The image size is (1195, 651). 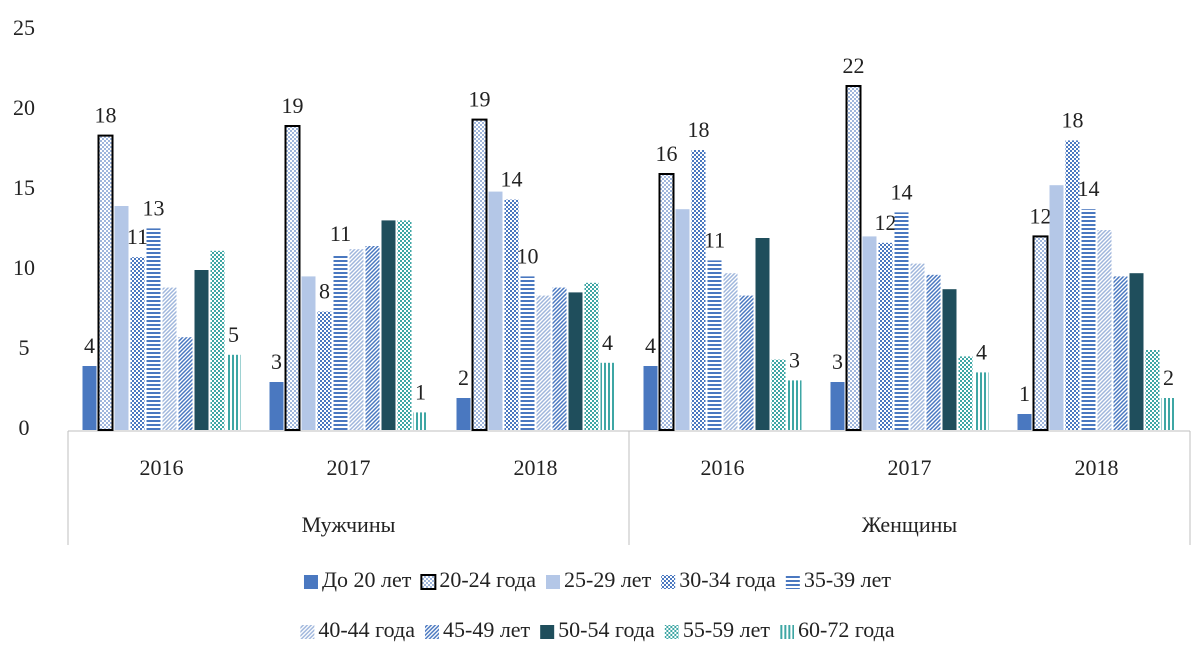 What do you see at coordinates (854, 65) in the screenshot?
I see `data-label: 22` at bounding box center [854, 65].